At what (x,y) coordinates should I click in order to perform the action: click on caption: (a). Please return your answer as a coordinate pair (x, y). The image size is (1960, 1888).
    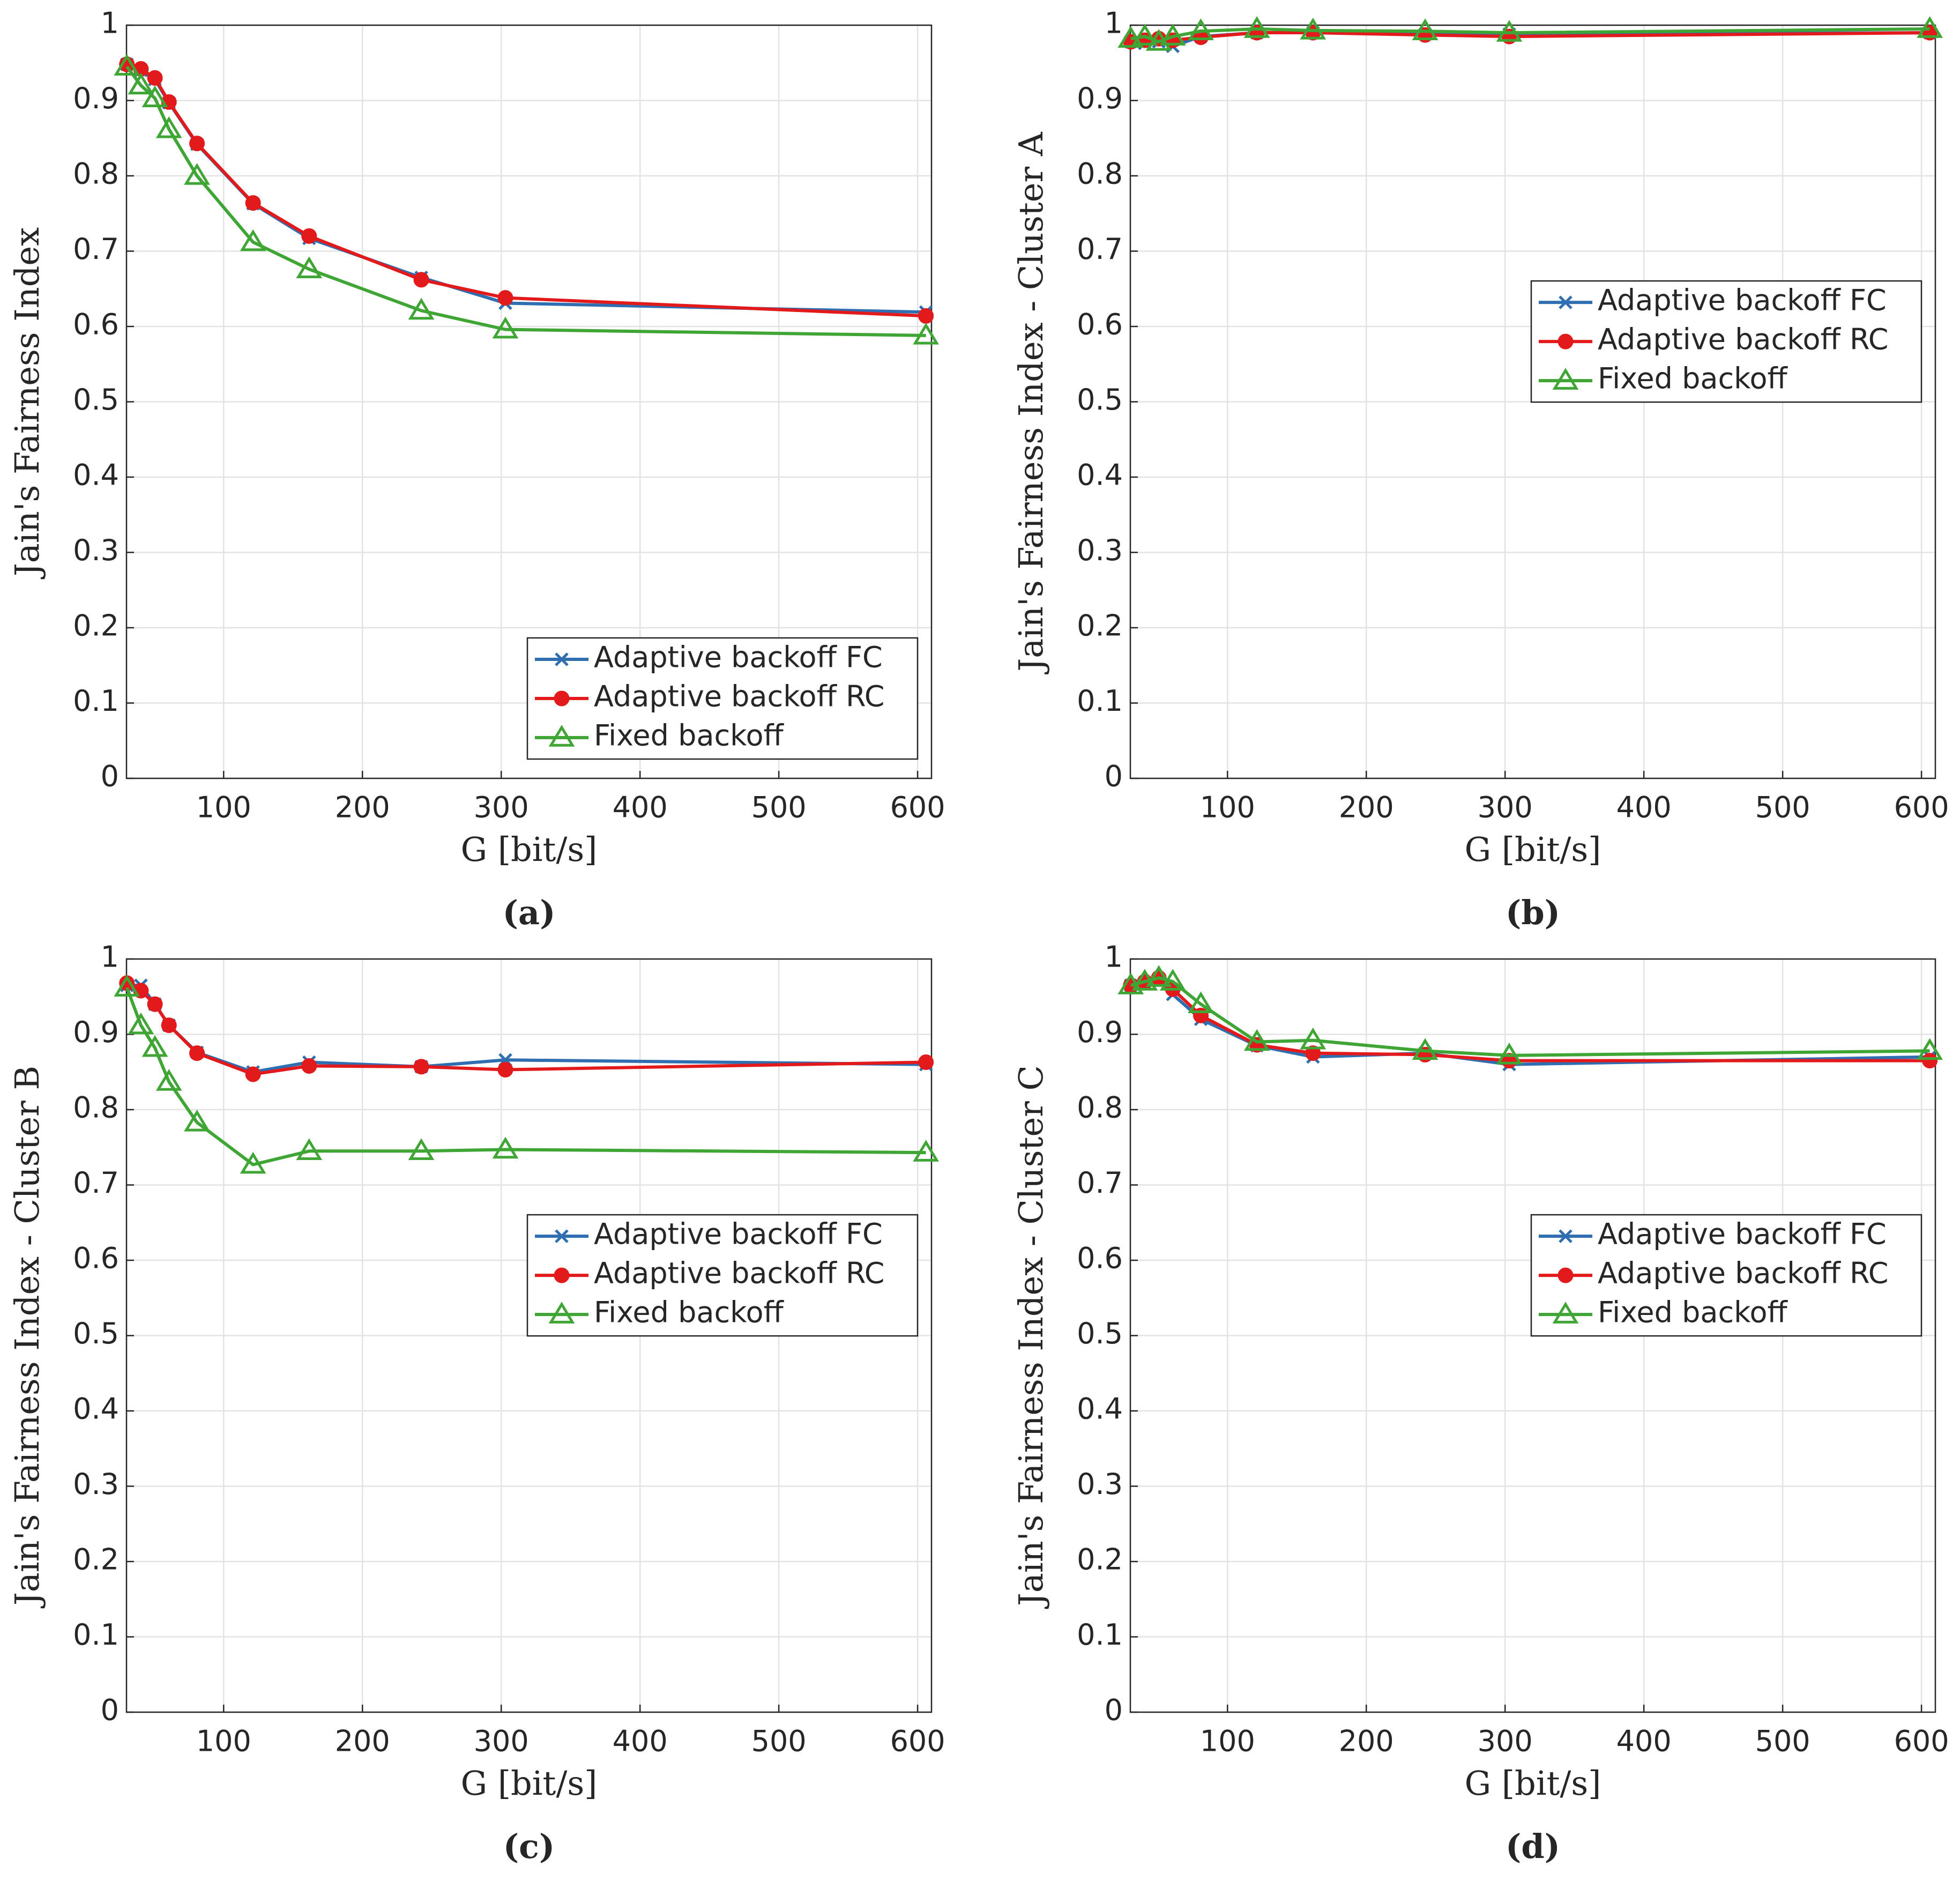
    Looking at the image, I should click on (529, 912).